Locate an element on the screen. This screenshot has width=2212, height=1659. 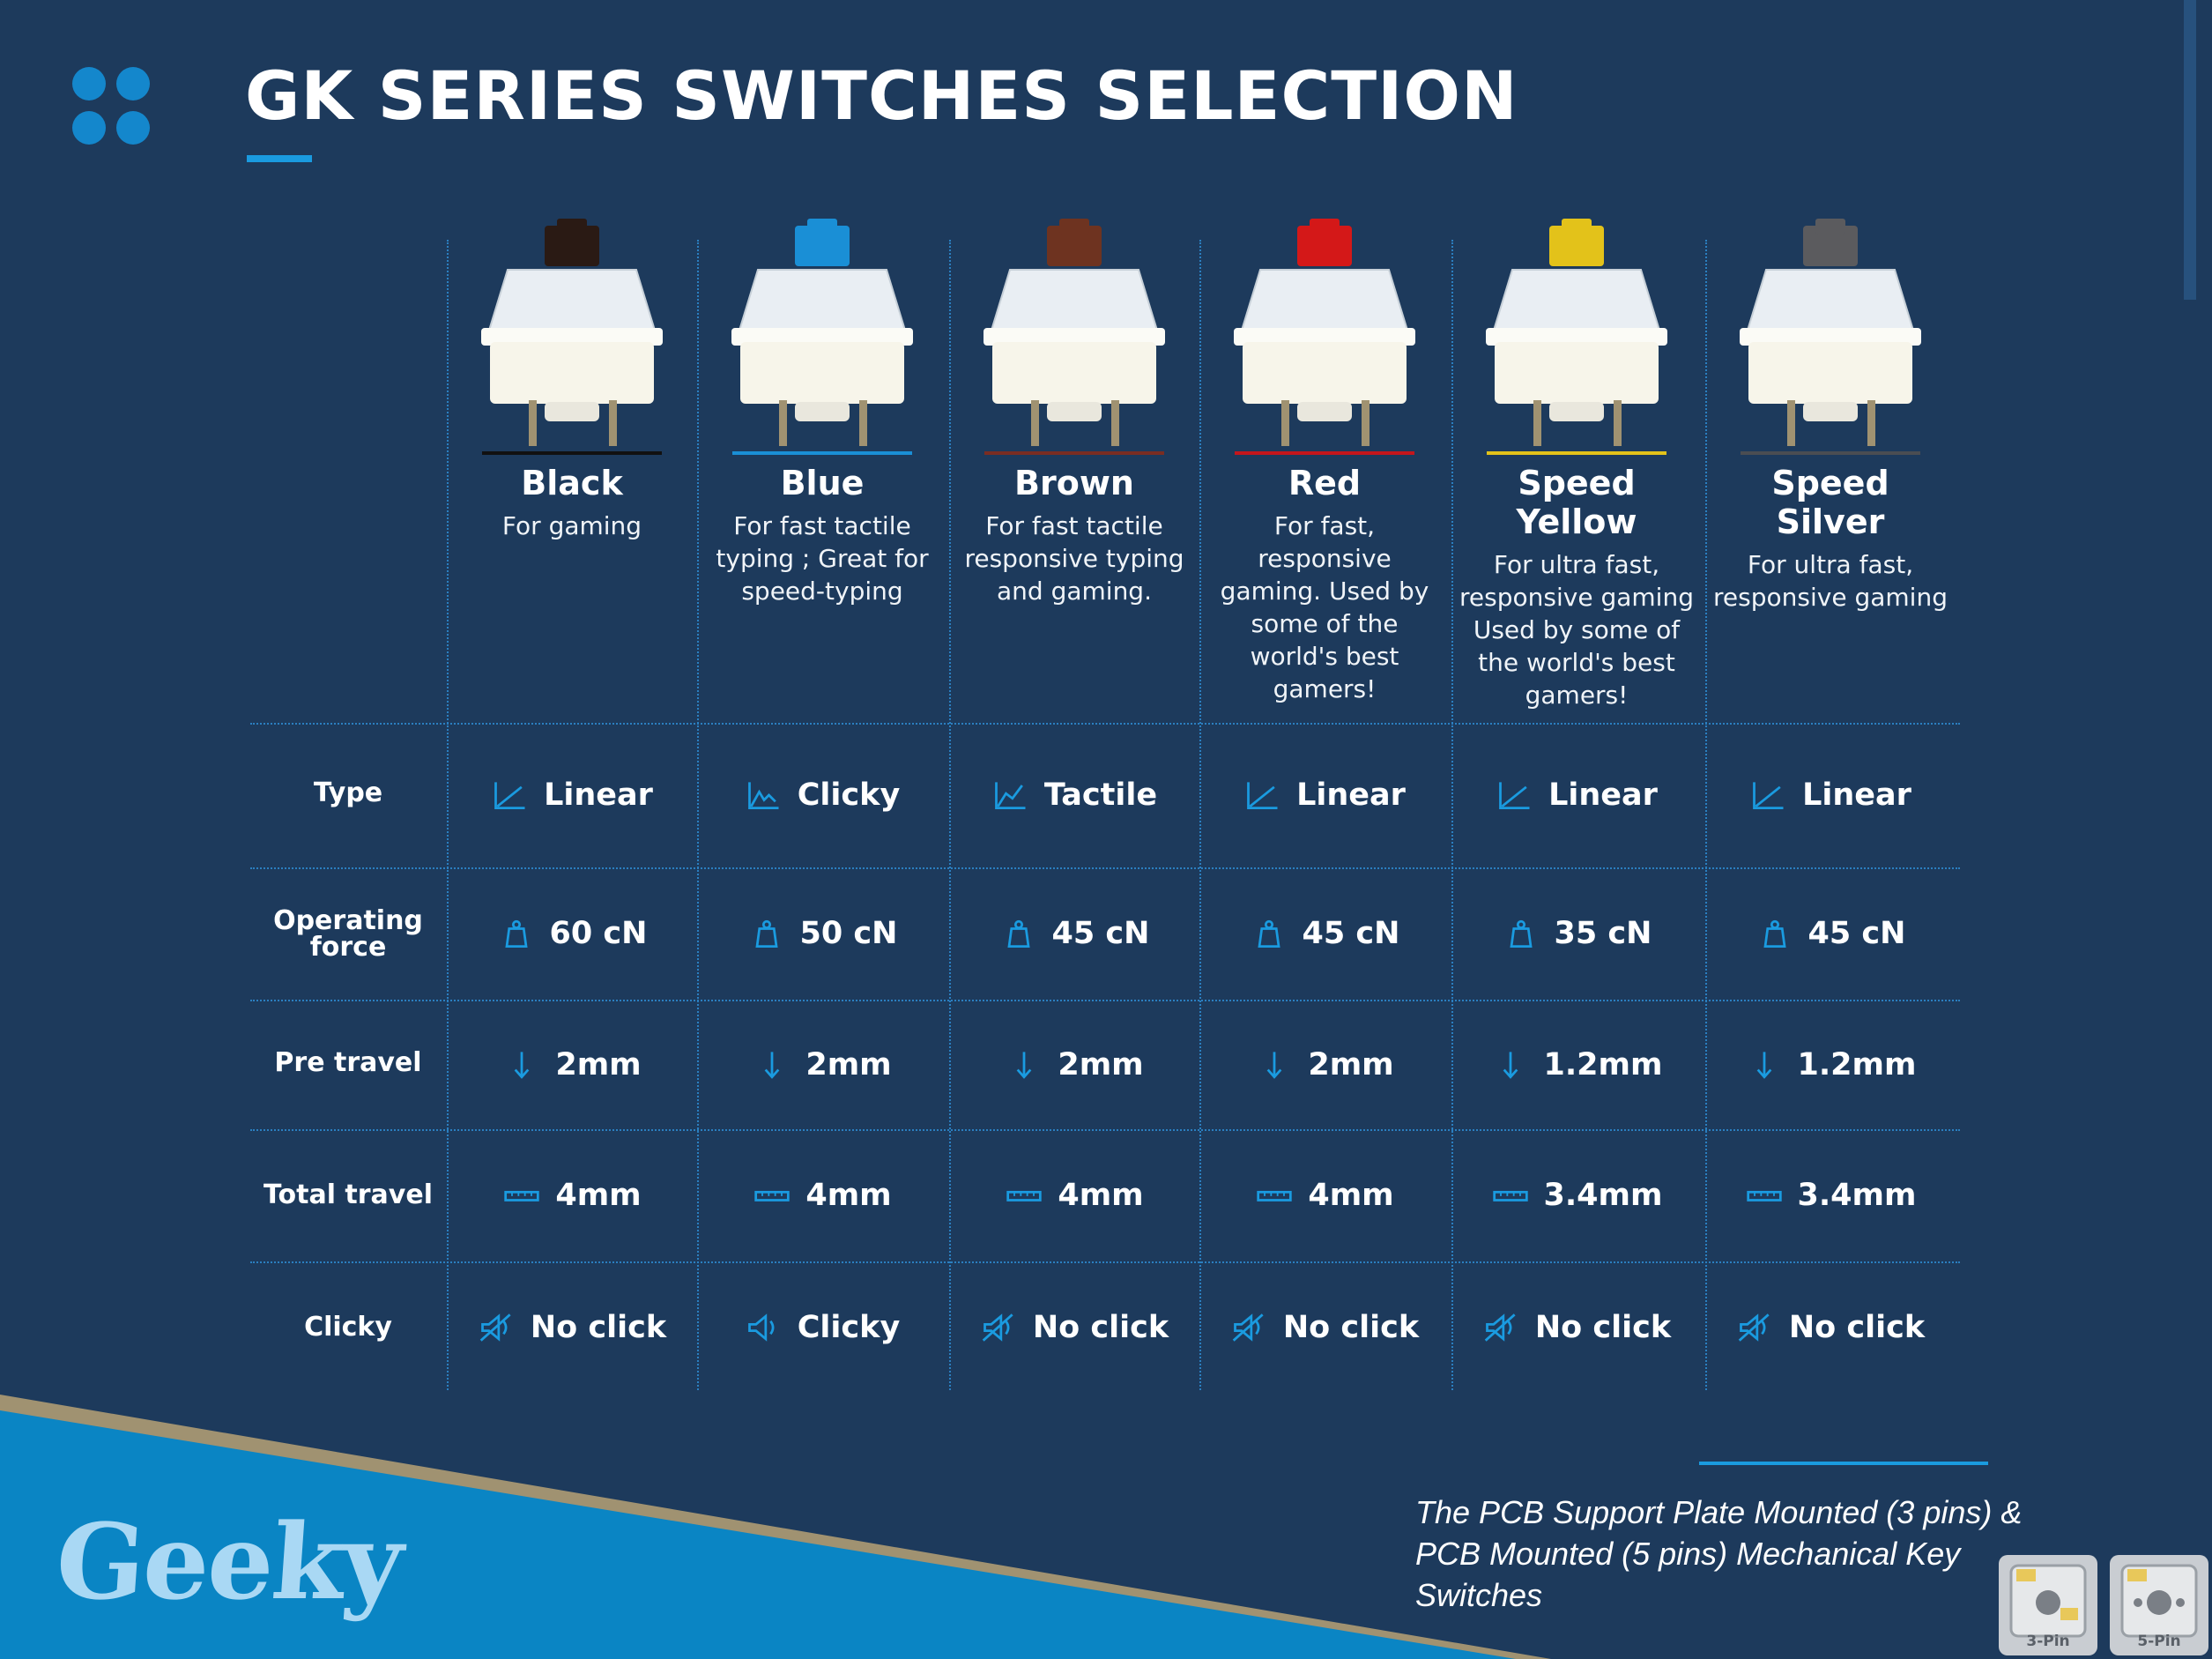
cell-clicky-blue: Clicky is located at coordinates (822, 1327).